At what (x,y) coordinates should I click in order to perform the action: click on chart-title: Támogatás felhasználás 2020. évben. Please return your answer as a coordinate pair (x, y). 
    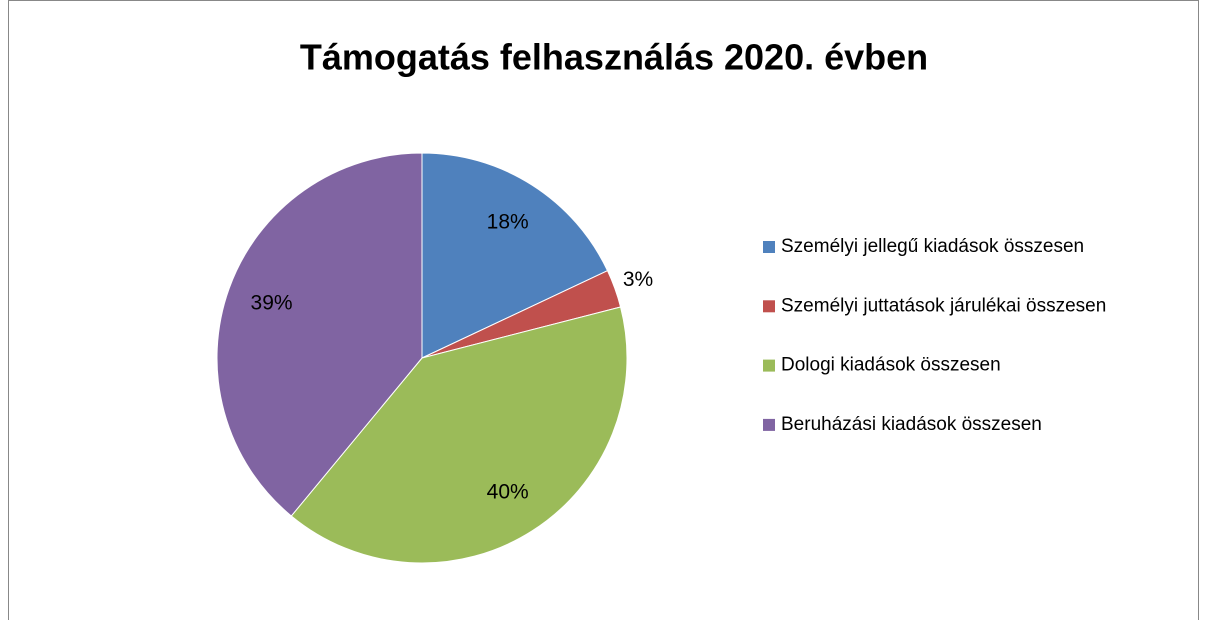
    Looking at the image, I should click on (614, 57).